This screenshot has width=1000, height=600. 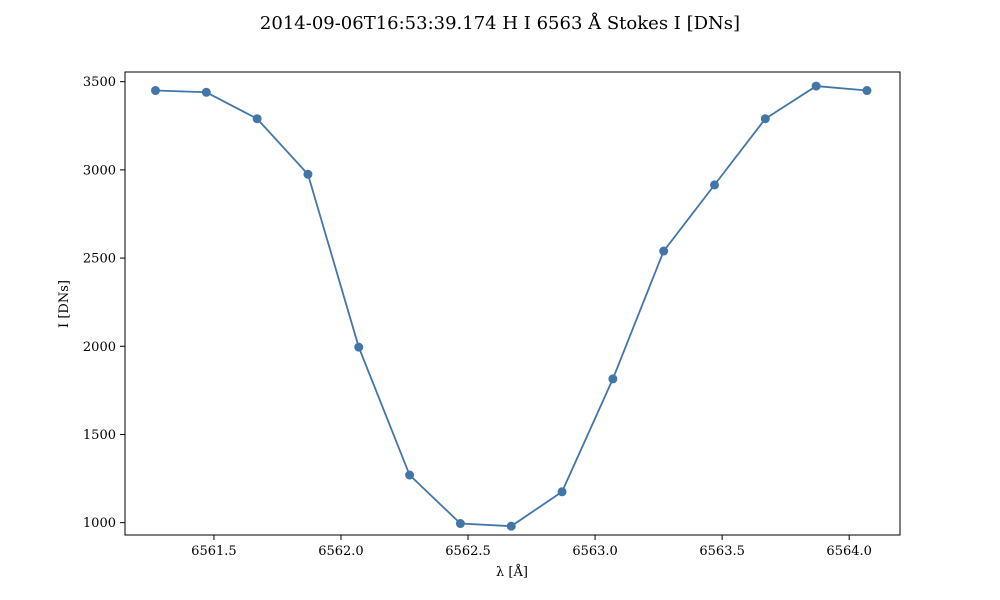 I want to click on x-tick-label: 6563.5, so click(x=722, y=551).